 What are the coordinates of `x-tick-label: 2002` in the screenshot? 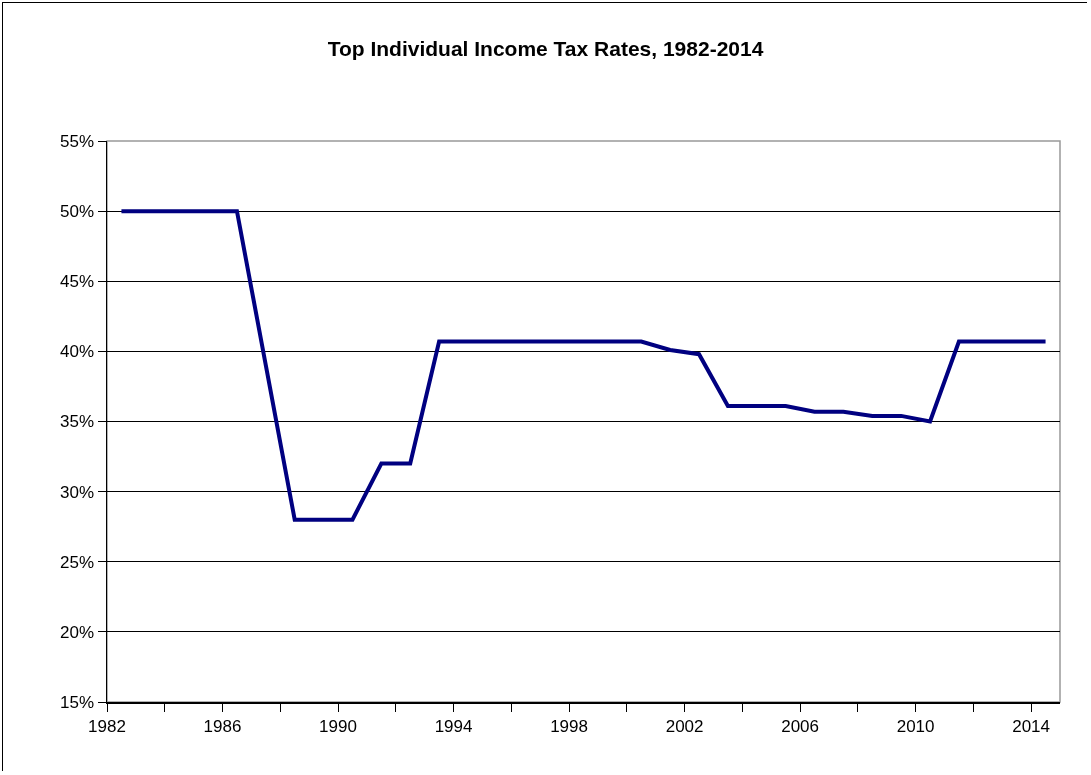 It's located at (684, 726).